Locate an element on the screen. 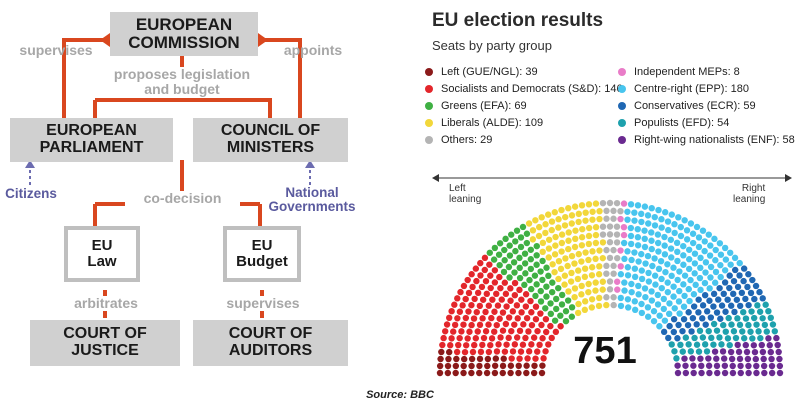  legend-item-sd: Socialists and Democrats (S&D): 146 is located at coordinates (524, 89).